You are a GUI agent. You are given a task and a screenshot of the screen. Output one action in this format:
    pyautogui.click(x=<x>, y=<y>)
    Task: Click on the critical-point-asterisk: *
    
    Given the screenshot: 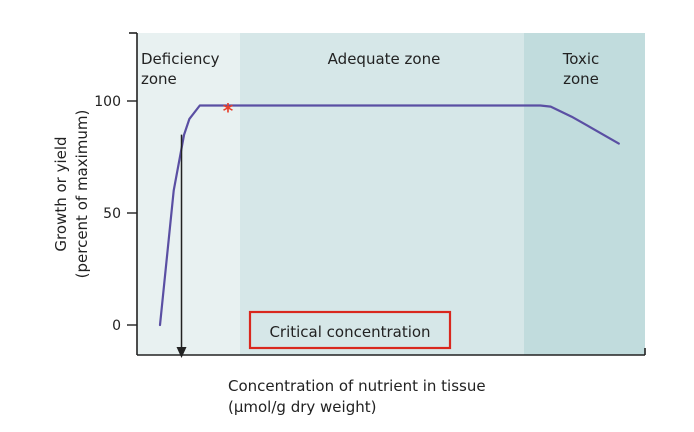 What is the action you would take?
    pyautogui.click(x=228, y=111)
    